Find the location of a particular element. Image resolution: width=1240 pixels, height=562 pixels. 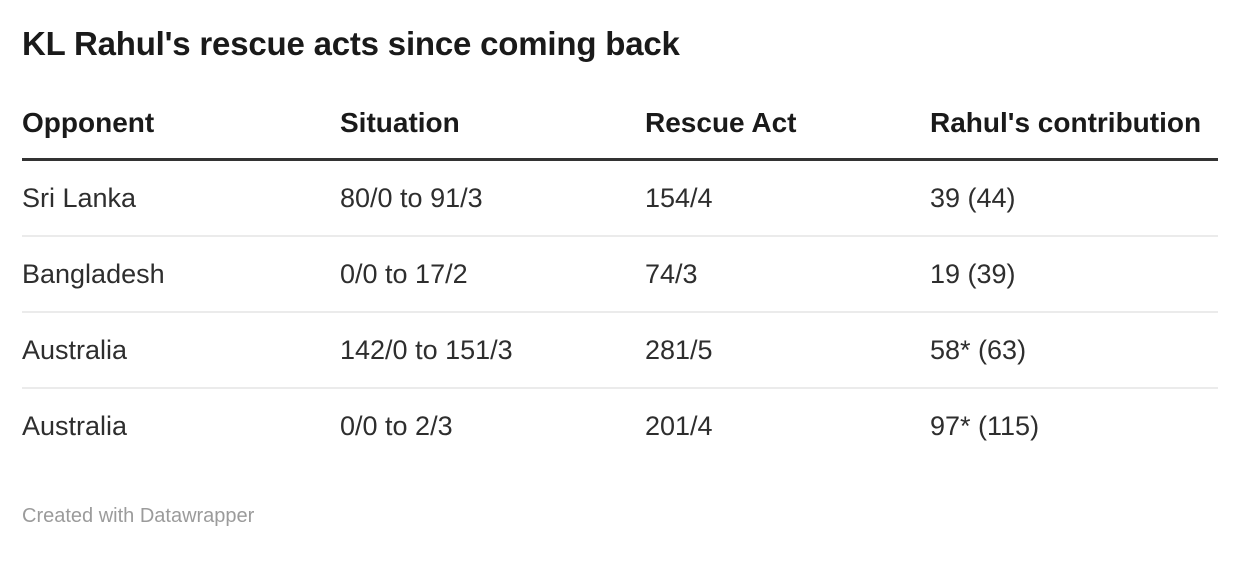

table-row: Bangladesh 0/0 to 17/2 74/3 19 (39) is located at coordinates (620, 274).